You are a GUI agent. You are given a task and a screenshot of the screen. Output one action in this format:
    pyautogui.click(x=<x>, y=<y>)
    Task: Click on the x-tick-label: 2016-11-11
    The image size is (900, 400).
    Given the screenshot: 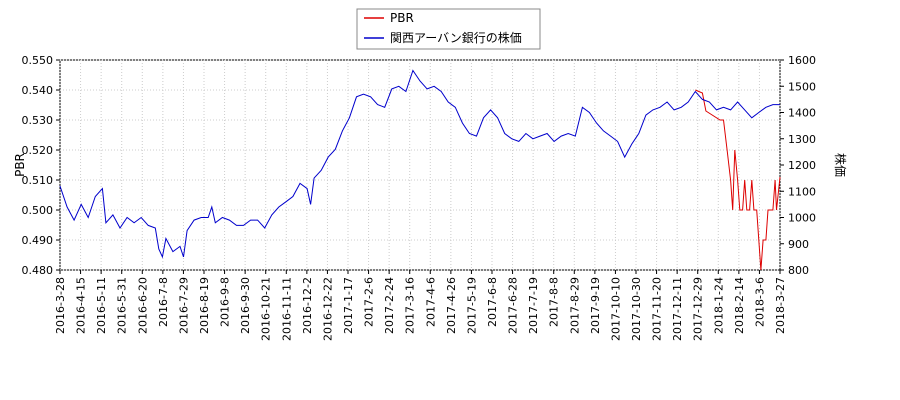 What is the action you would take?
    pyautogui.click(x=286, y=309)
    